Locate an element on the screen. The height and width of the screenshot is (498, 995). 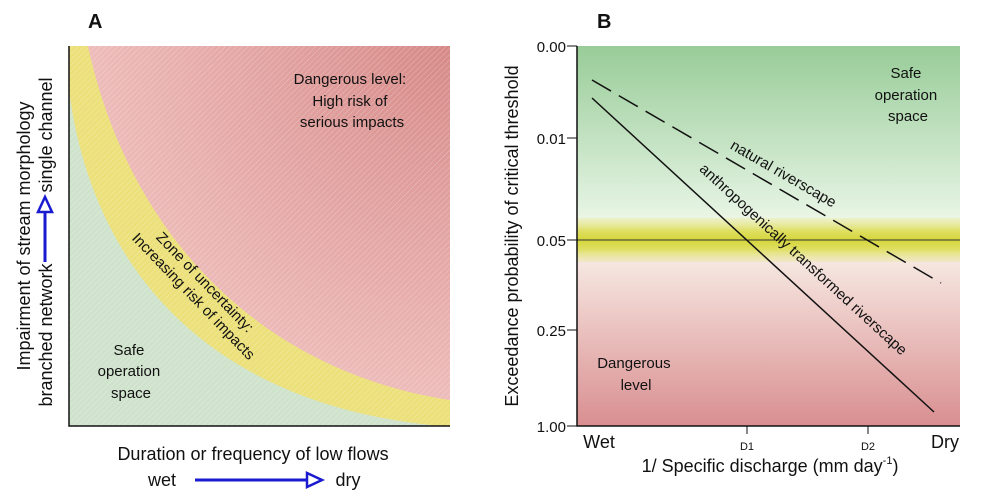
x-axis-title: 1/ Specific discharge (mm day-1) is located at coordinates (770, 465).